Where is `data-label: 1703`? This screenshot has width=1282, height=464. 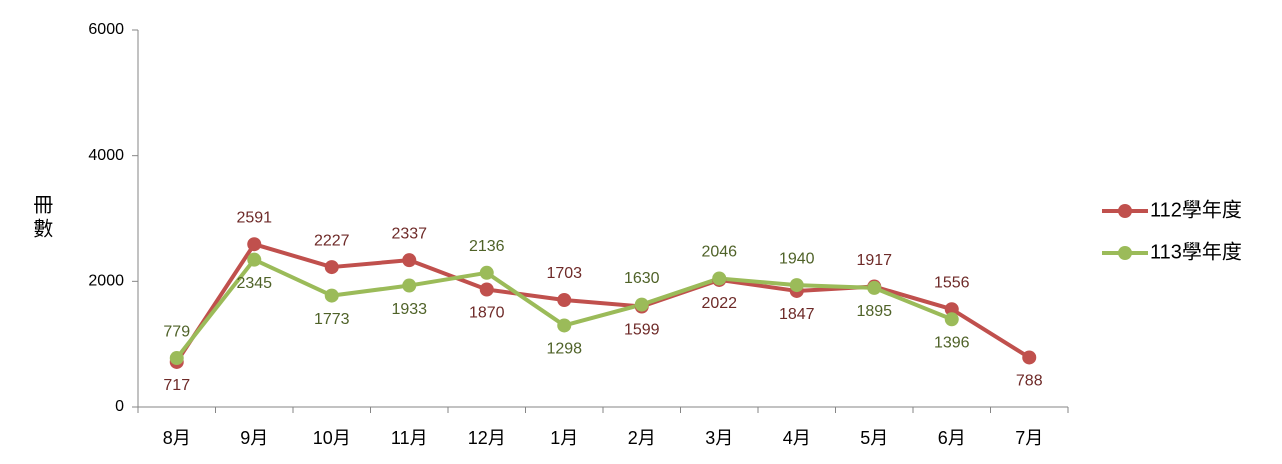
data-label: 1703 is located at coordinates (564, 273).